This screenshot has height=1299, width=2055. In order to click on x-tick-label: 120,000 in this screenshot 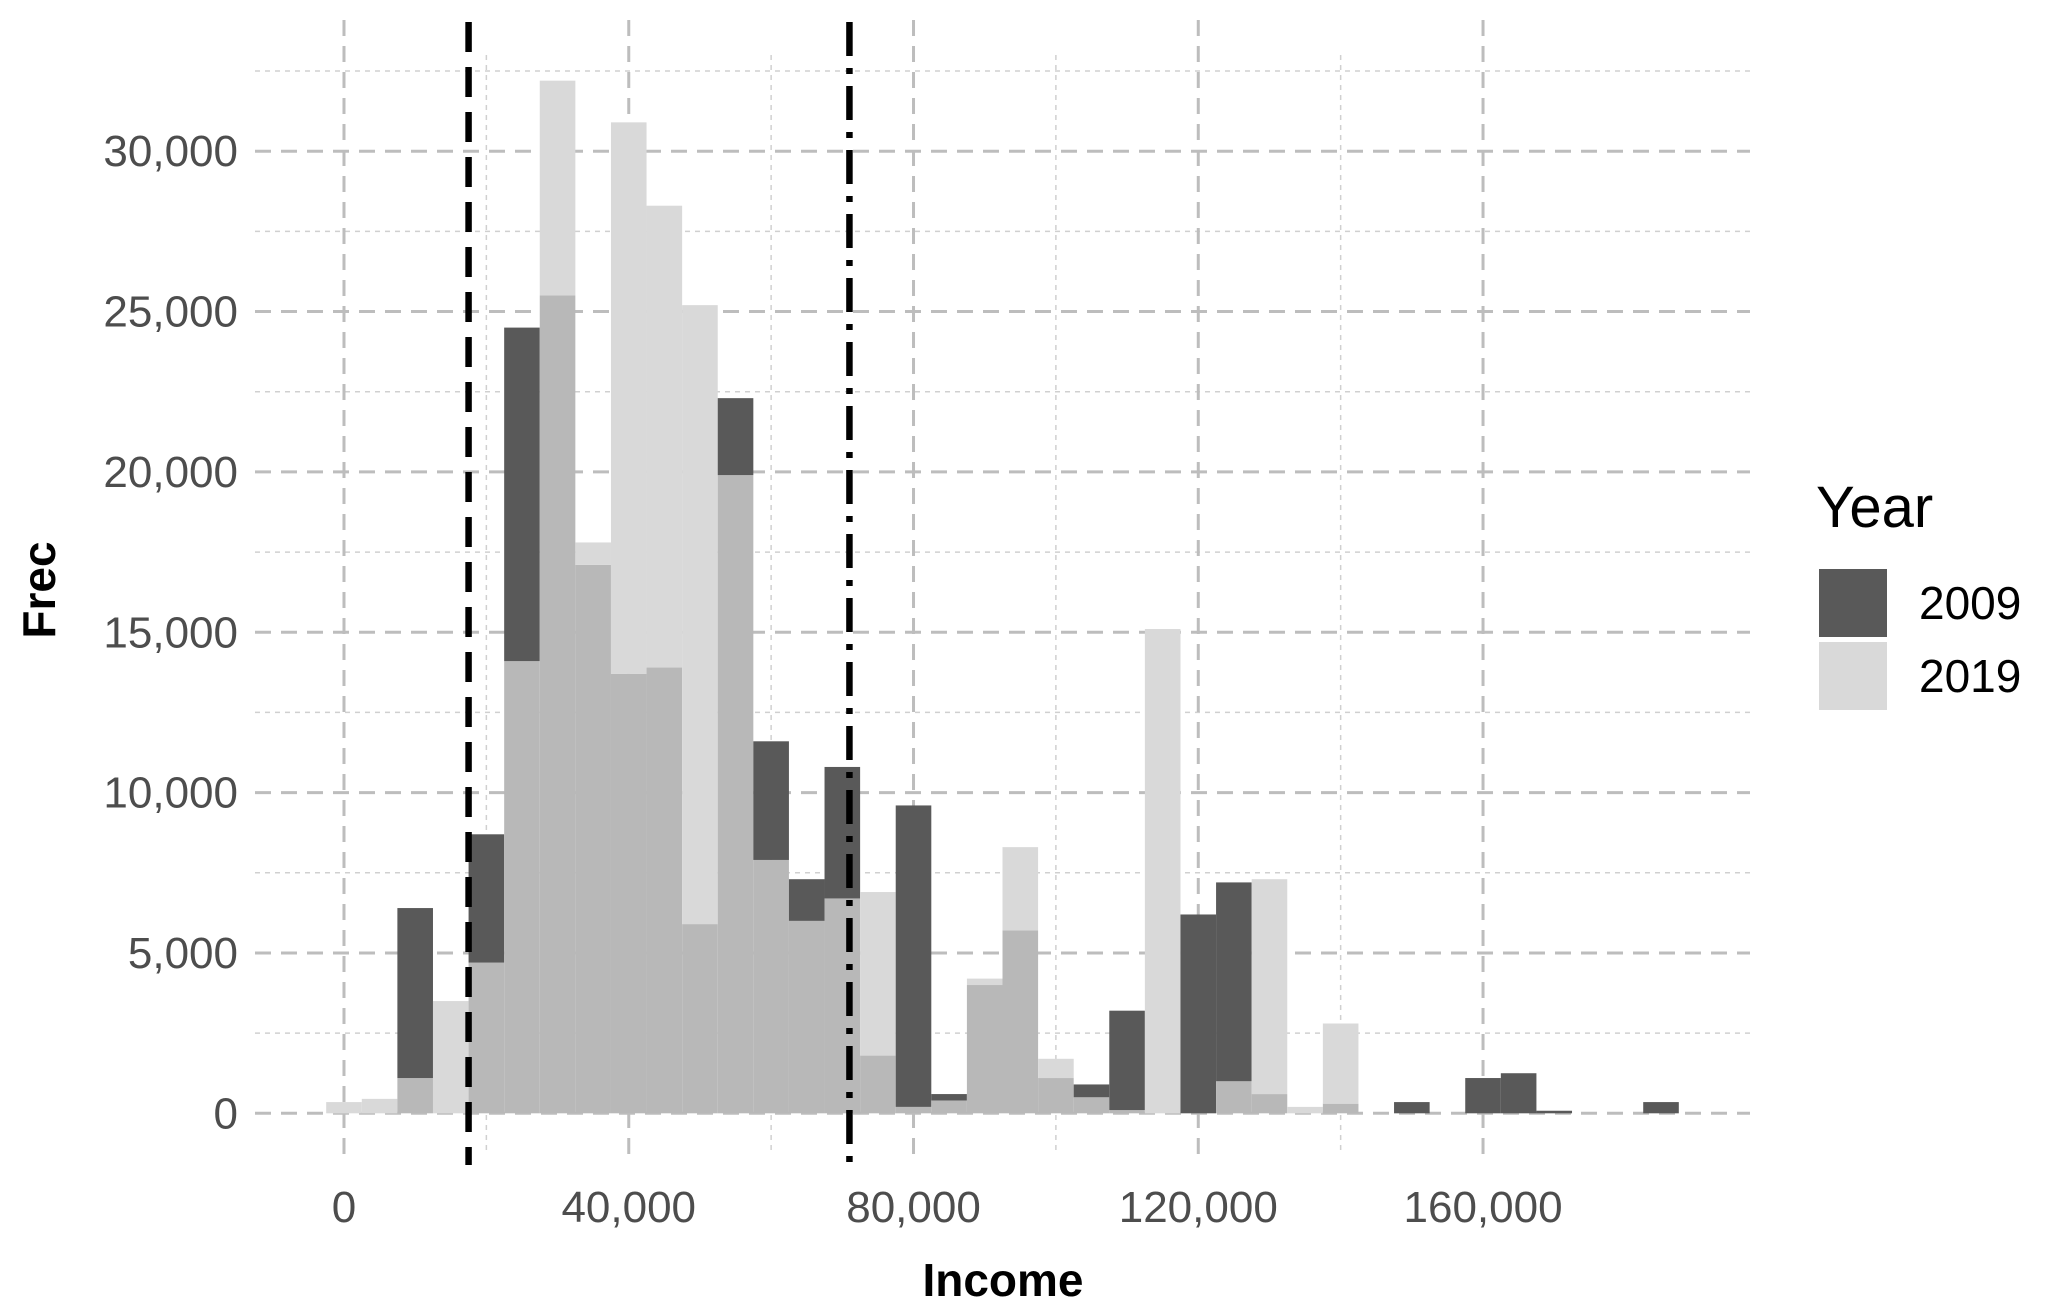, I will do `click(1198, 1207)`.